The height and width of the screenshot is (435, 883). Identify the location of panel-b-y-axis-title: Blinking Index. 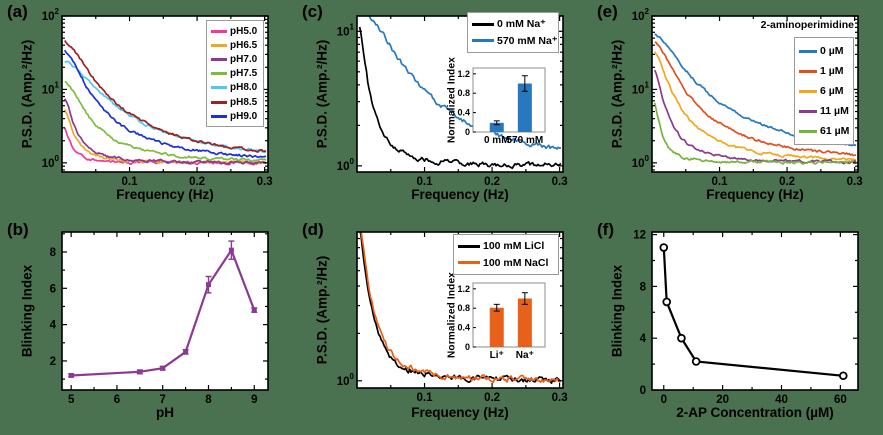
(27, 311).